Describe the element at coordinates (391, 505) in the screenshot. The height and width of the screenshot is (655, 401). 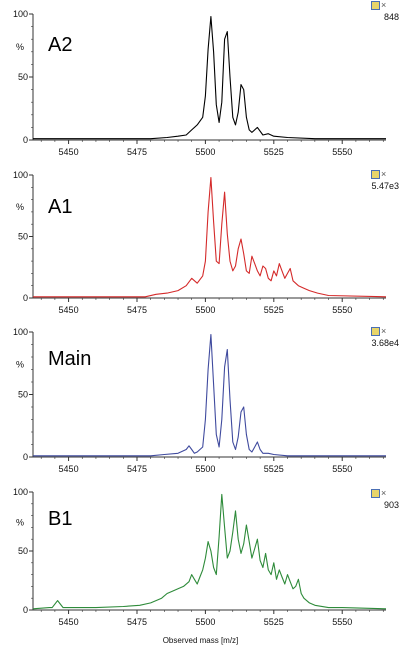
I see `max-intensity-b1: 903` at that location.